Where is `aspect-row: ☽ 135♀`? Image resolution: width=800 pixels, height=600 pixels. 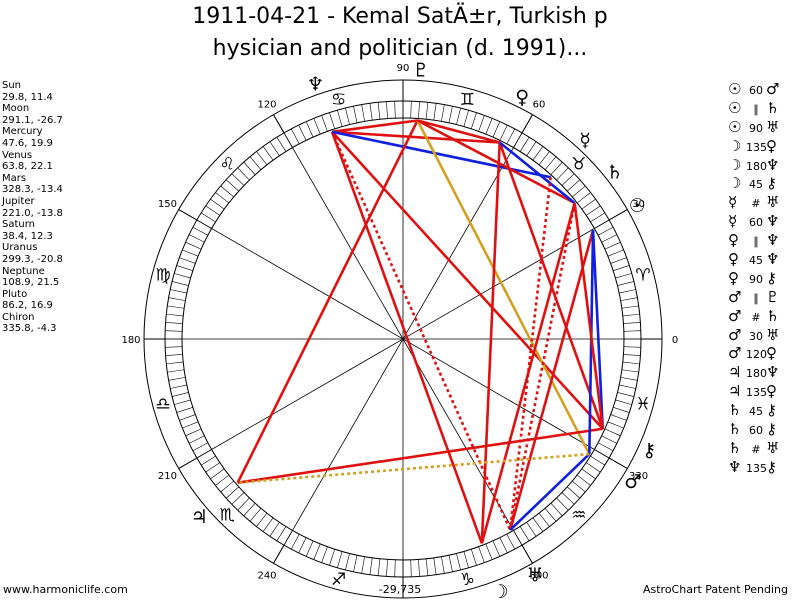
aspect-row: ☽ 135♀ is located at coordinates (756, 146).